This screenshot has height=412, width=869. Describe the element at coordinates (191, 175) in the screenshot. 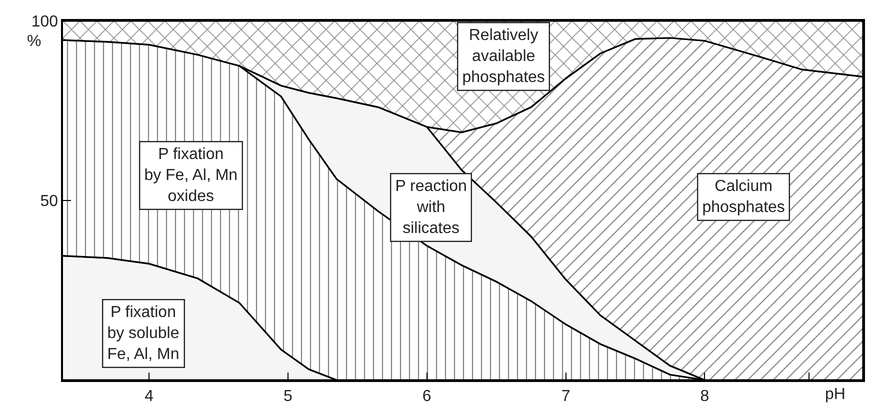

I see `annotation: P fixation by Fe, Al, Mn oxides` at that location.